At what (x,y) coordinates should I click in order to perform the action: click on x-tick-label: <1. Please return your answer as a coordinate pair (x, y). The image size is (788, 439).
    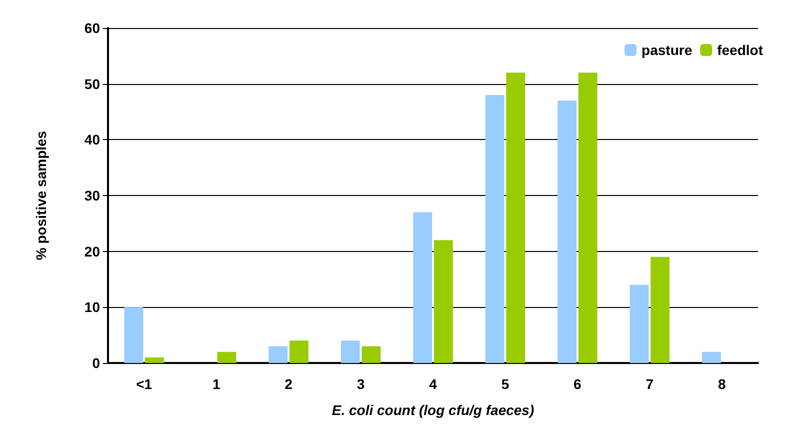
    Looking at the image, I should click on (144, 384).